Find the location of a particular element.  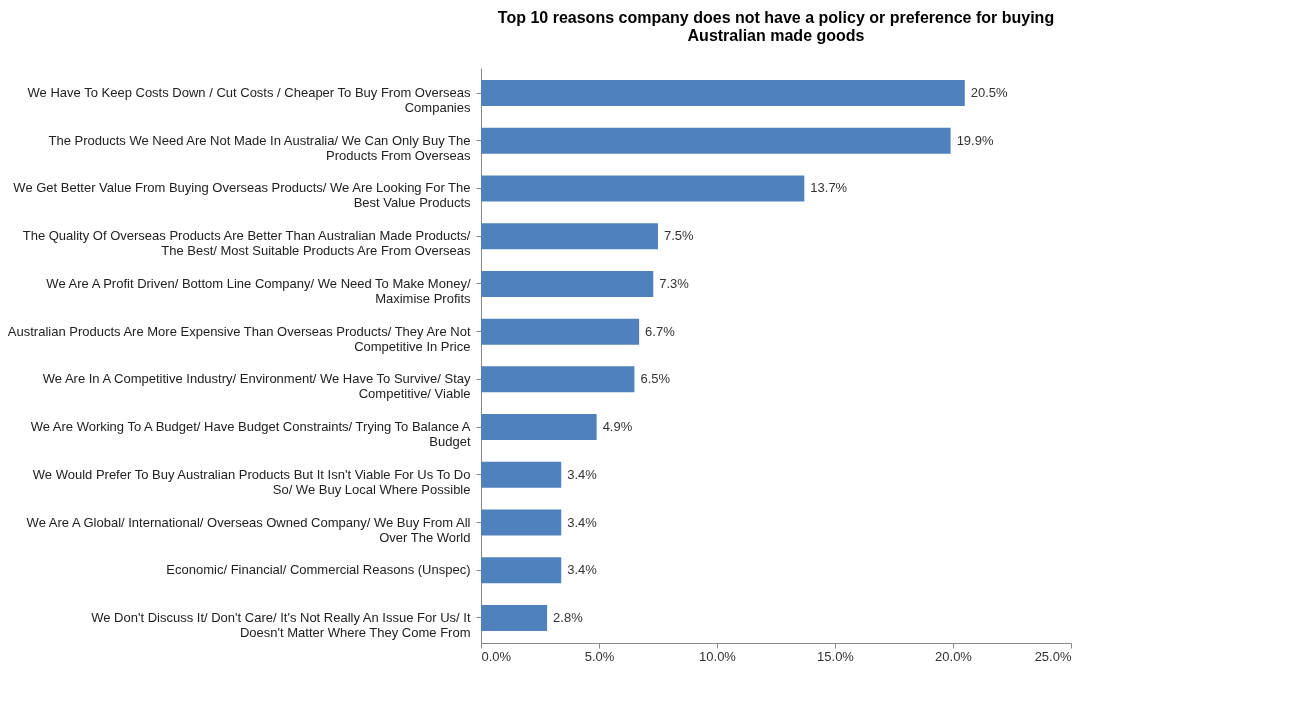

x-tick-label: 0.0% is located at coordinates (496, 656).